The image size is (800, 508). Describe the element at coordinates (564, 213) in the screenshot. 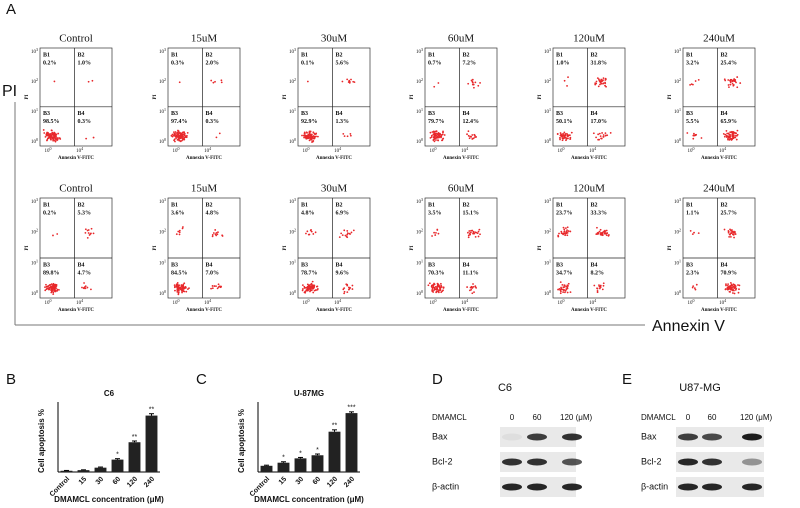

I see `quadrant-percent: 23.7%` at that location.